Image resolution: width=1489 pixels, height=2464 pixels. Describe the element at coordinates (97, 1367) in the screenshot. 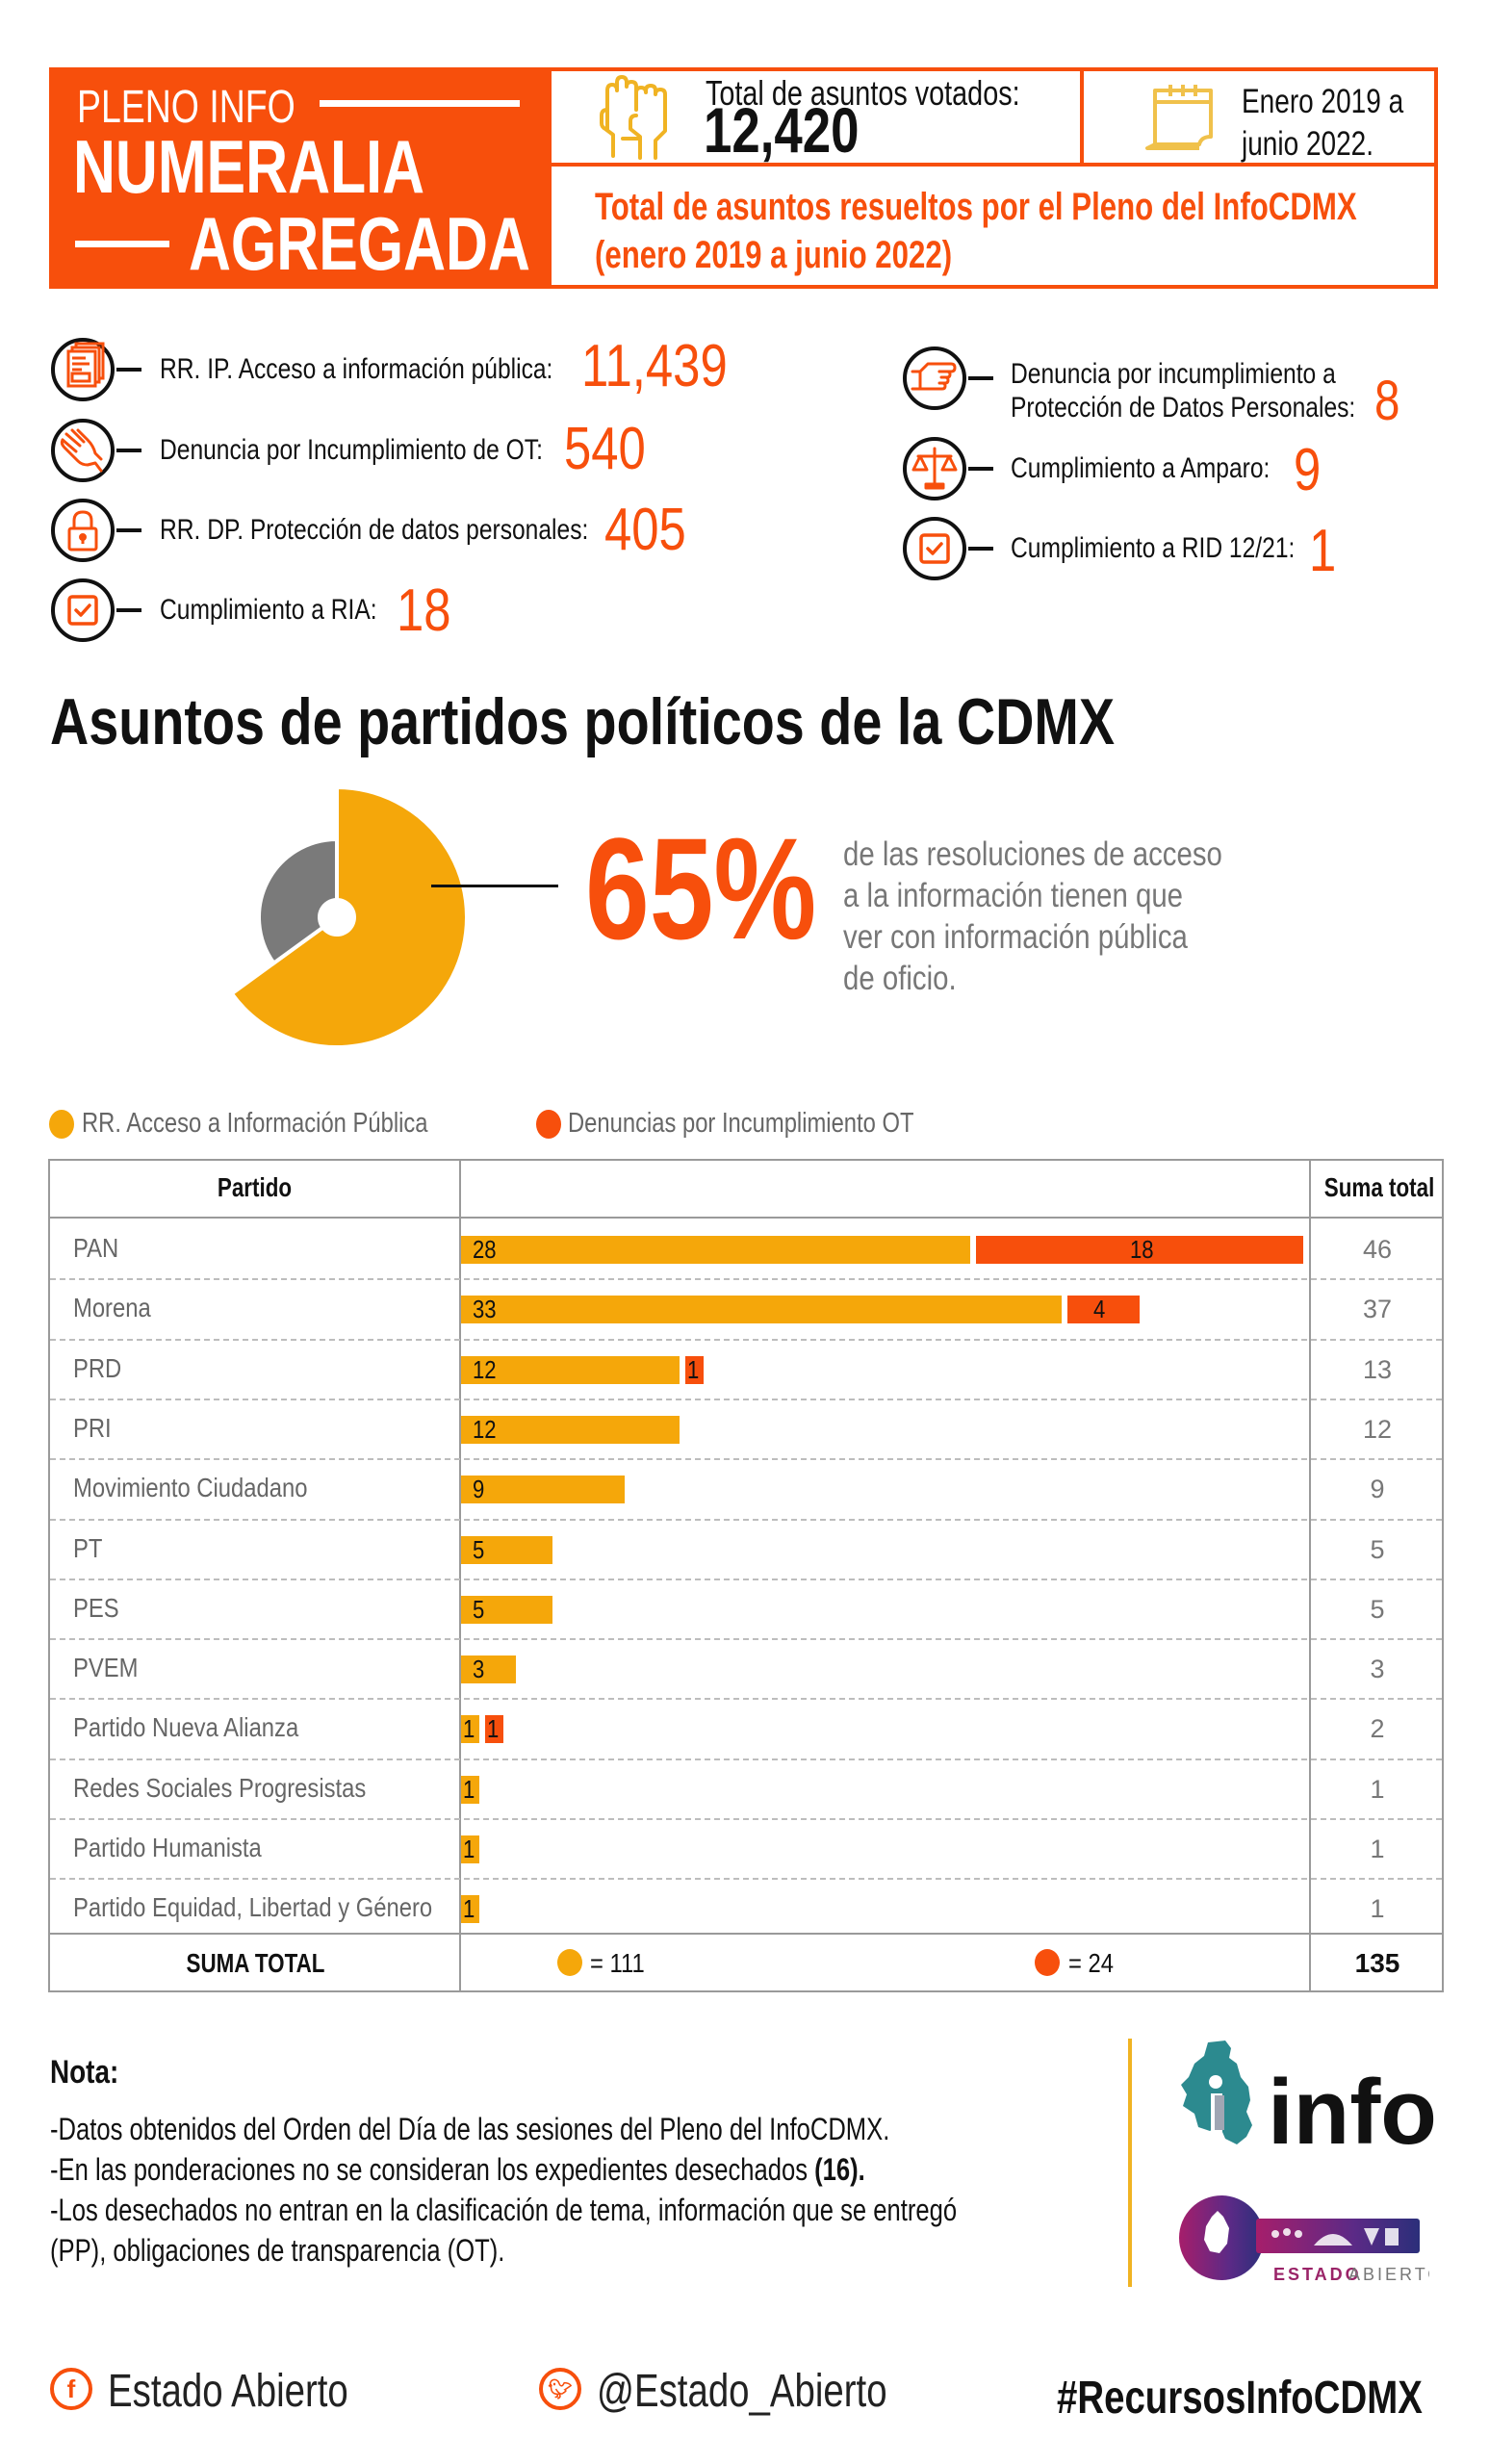

I see `party-name: PRD` at that location.